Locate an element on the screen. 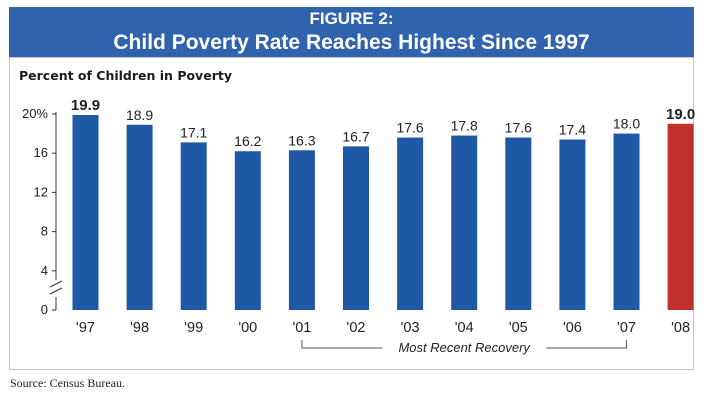 The width and height of the screenshot is (703, 394). x-tick-label: '04 is located at coordinates (464, 328).